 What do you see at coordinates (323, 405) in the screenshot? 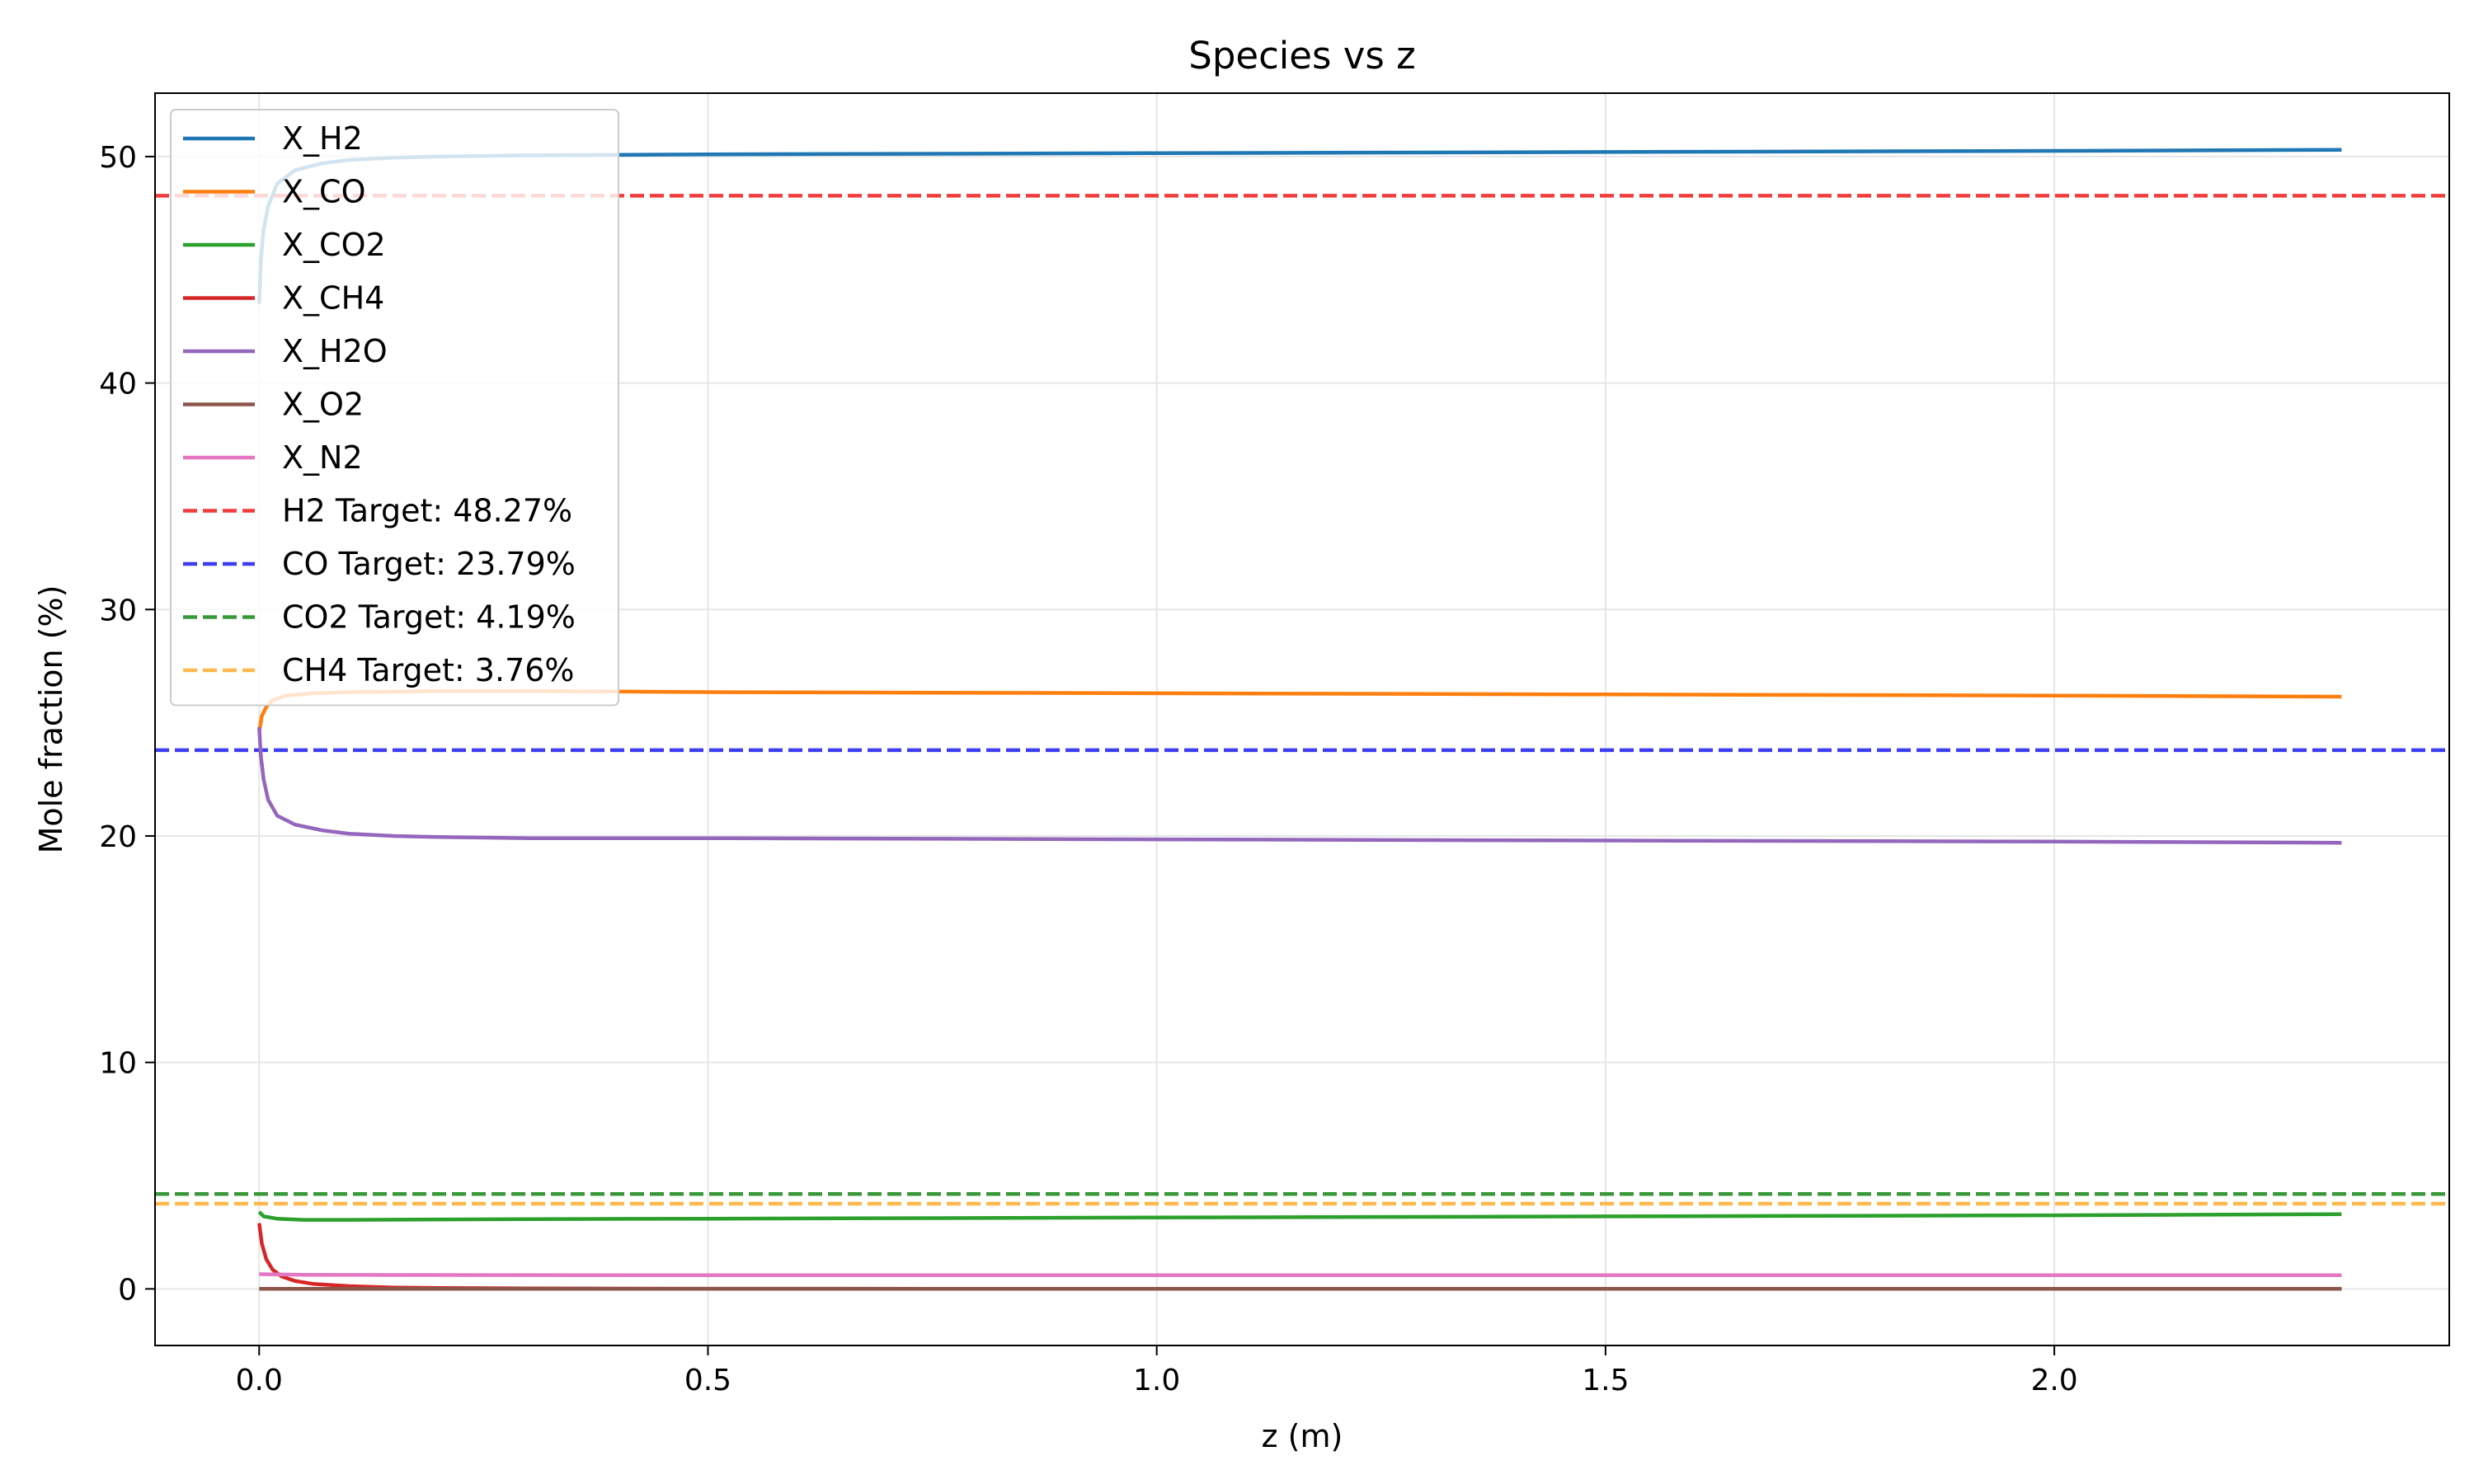
I see `legend-label: X_O2` at bounding box center [323, 405].